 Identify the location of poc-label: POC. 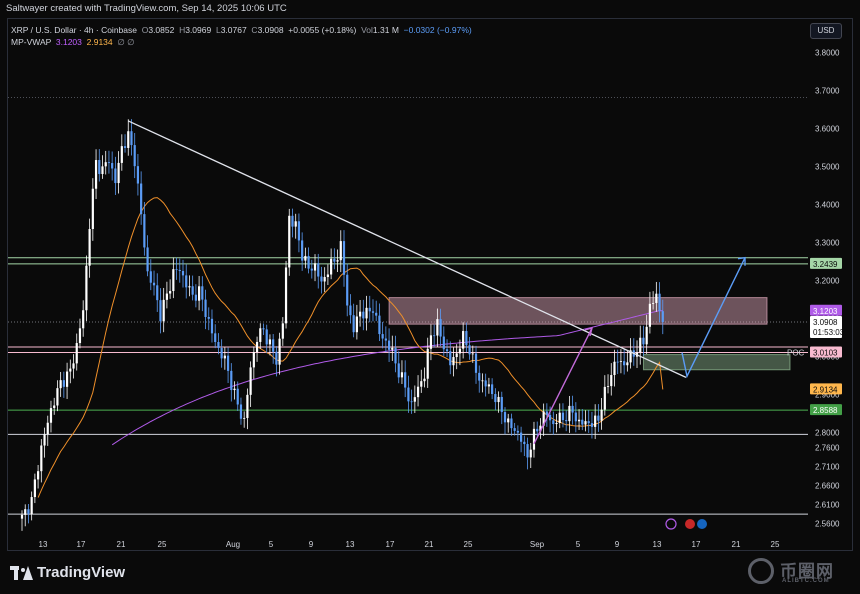
(796, 353).